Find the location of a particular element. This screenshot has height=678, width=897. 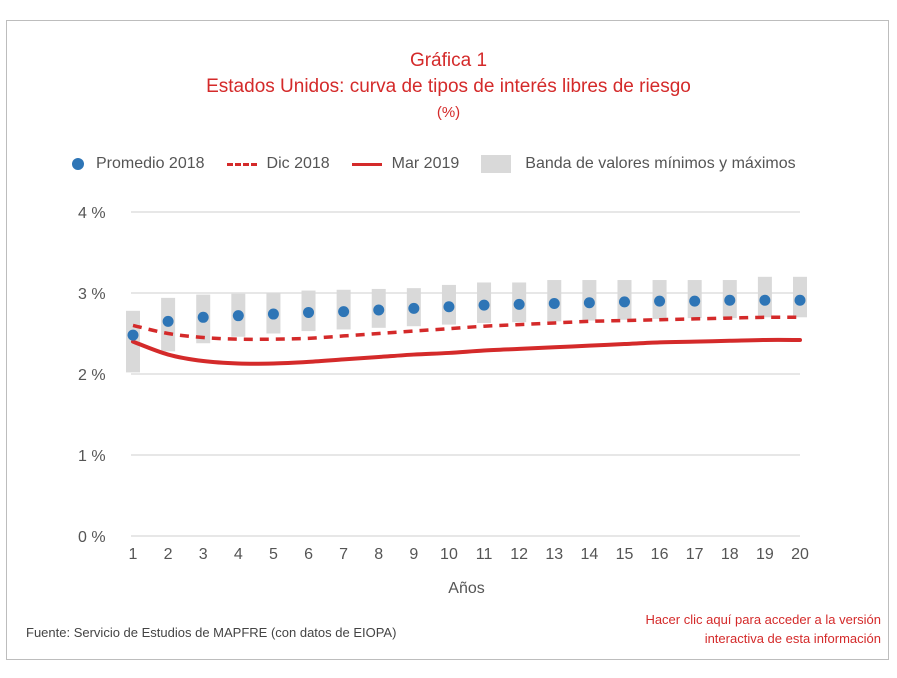

link-line-2: interactiva de esta información is located at coordinates (792, 638).